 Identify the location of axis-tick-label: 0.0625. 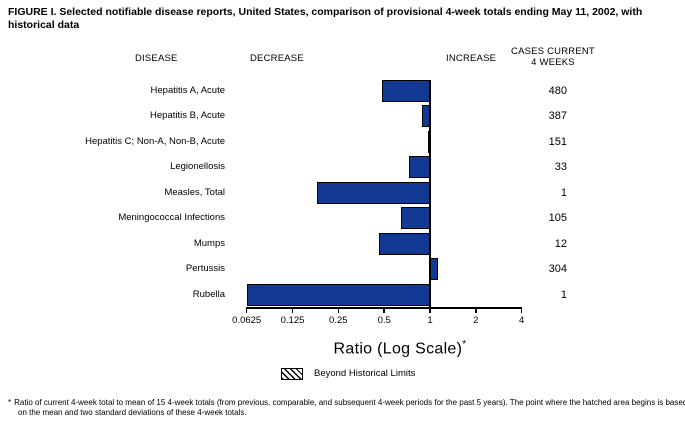
(247, 320).